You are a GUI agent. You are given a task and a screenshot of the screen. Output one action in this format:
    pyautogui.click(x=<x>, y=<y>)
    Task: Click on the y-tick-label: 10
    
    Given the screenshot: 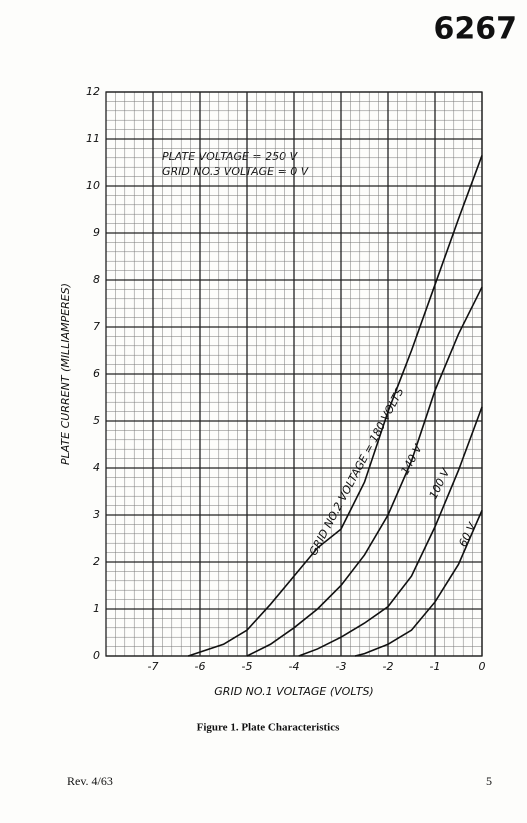 What is the action you would take?
    pyautogui.click(x=93, y=185)
    